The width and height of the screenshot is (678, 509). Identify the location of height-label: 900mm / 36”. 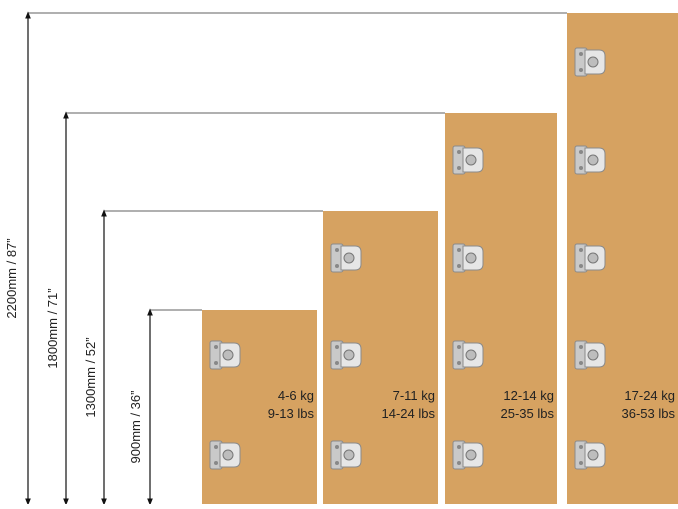
(135, 427).